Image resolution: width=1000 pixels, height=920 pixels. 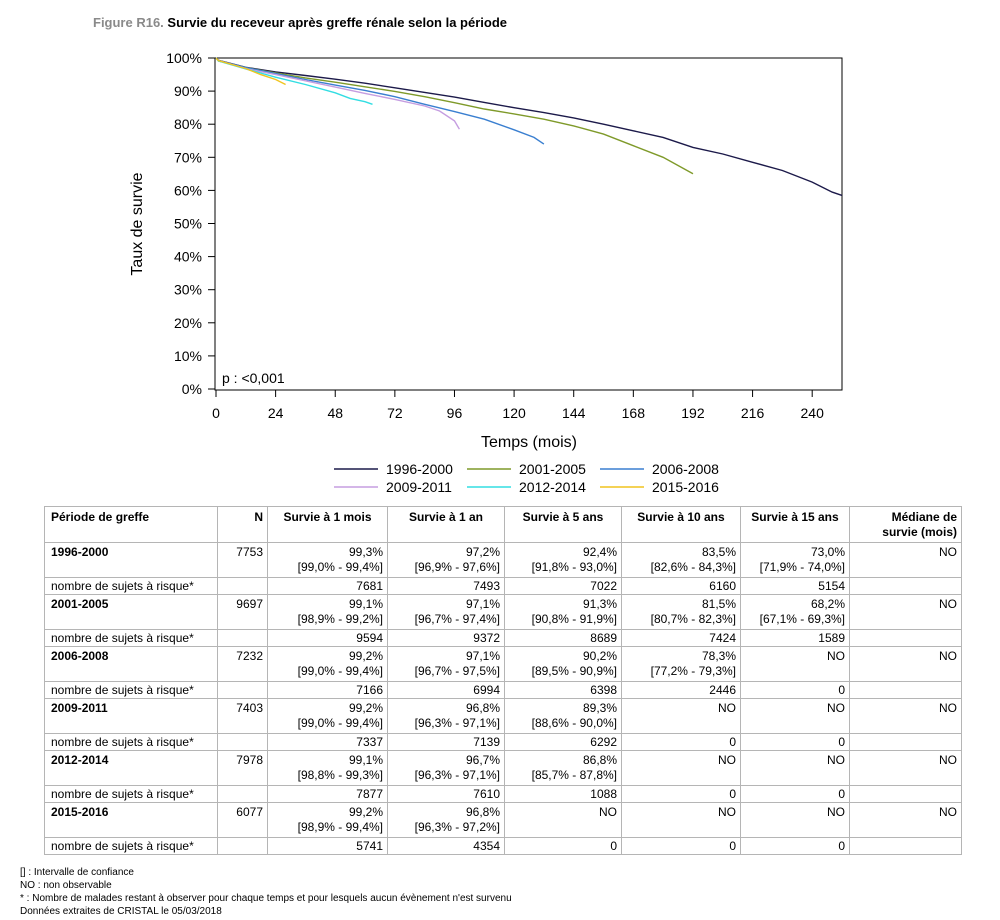 What do you see at coordinates (188, 190) in the screenshot?
I see `y-tick-label: 60%` at bounding box center [188, 190].